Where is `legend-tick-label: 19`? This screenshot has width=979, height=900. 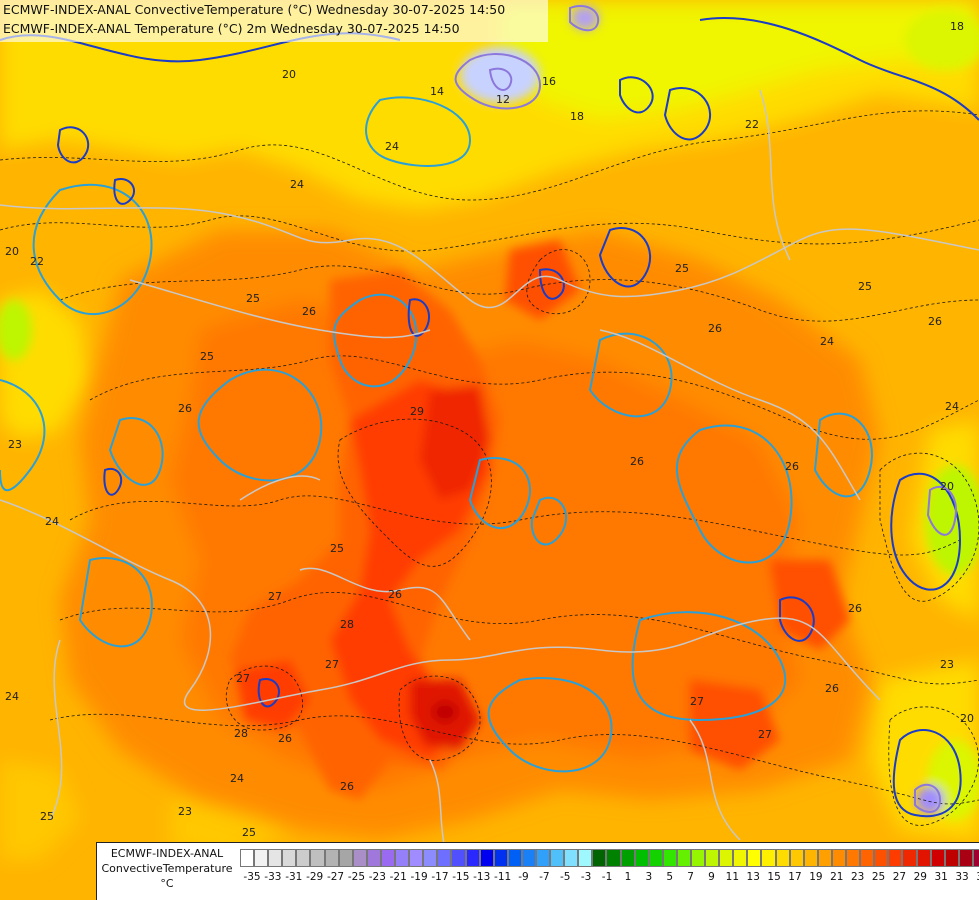 legend-tick-label: 19 is located at coordinates (816, 877).